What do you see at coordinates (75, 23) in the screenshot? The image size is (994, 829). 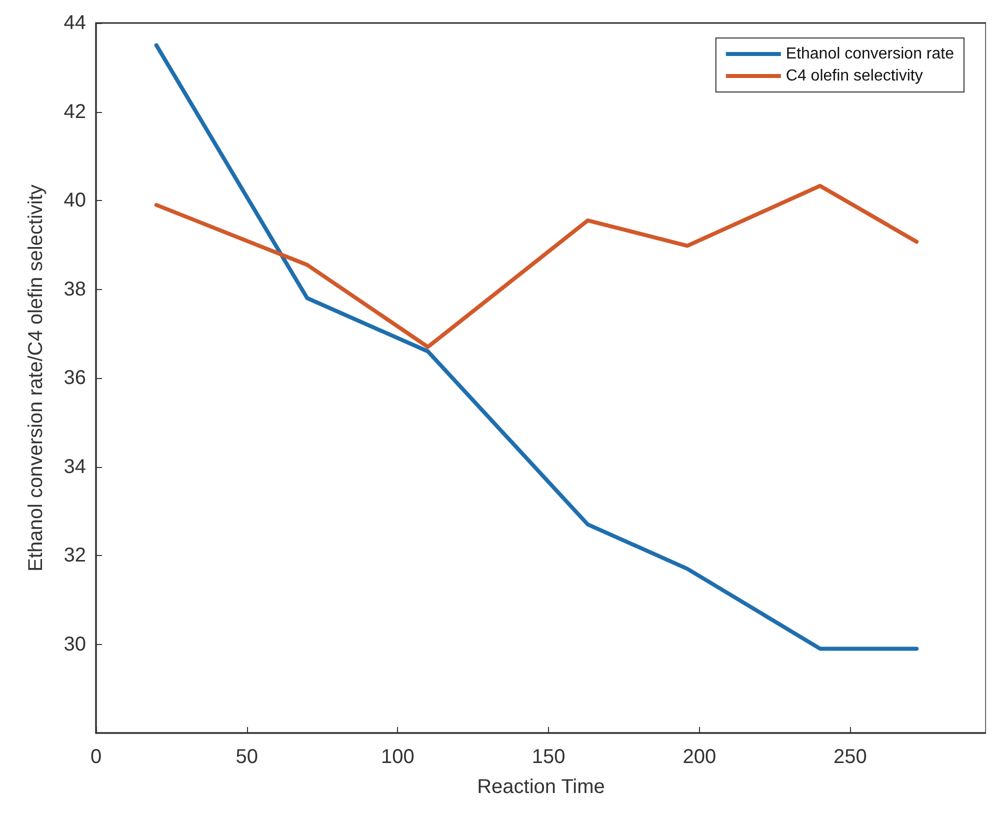 I see `y-tick-label: 44` at bounding box center [75, 23].